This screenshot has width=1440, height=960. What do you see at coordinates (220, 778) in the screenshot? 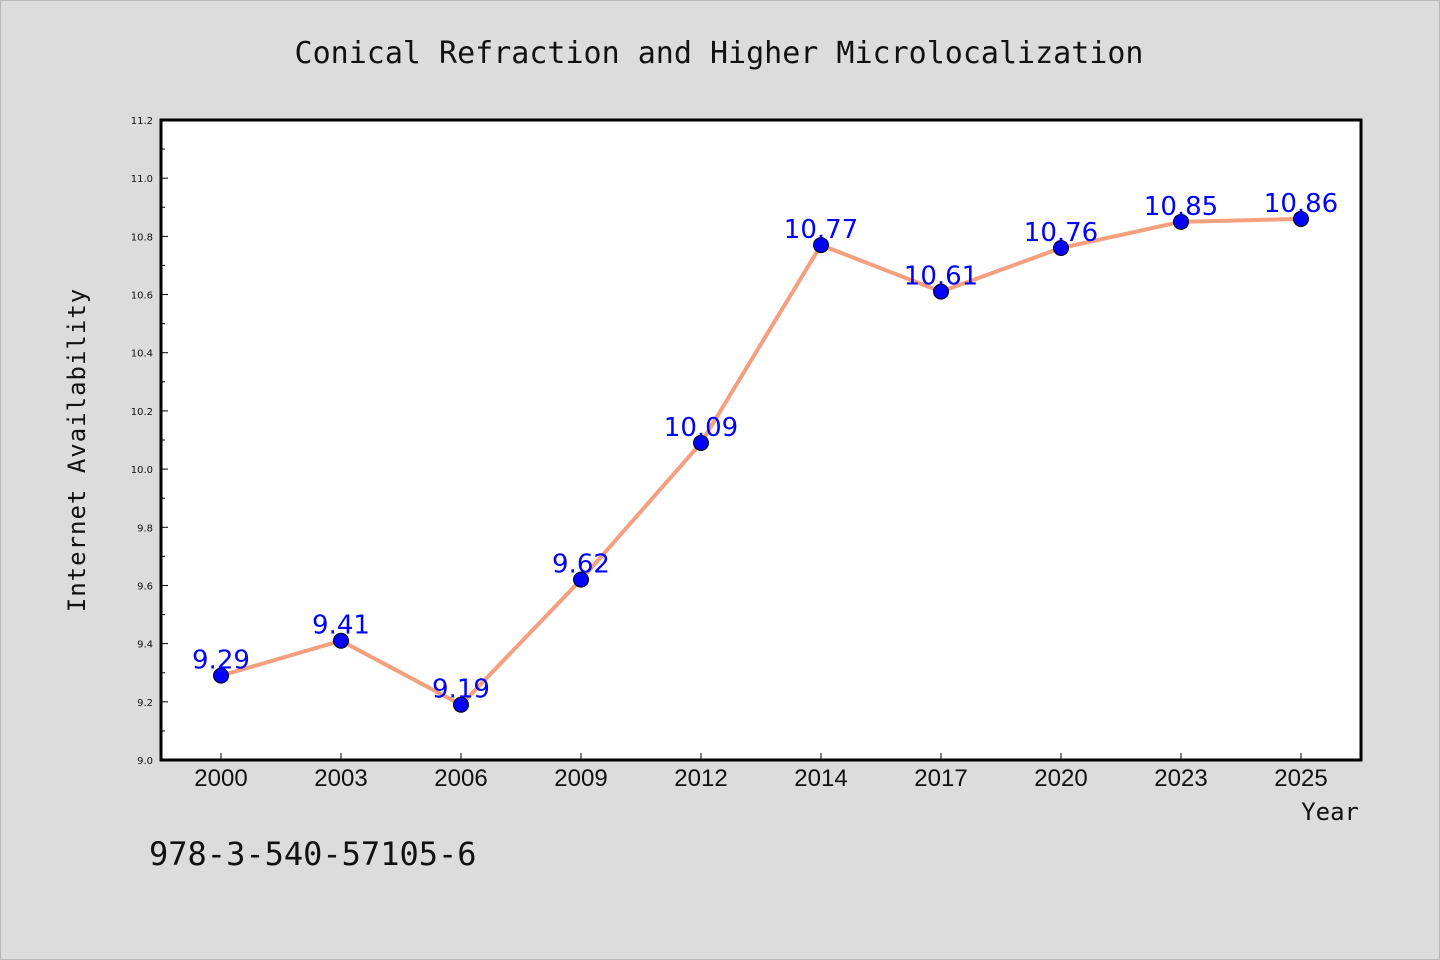
I see `x-tick-label: 2000` at bounding box center [220, 778].